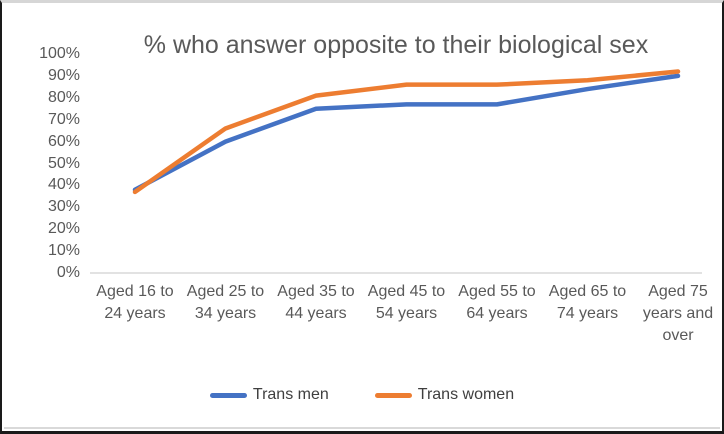  I want to click on y-tick-label: 60%, so click(63, 141).